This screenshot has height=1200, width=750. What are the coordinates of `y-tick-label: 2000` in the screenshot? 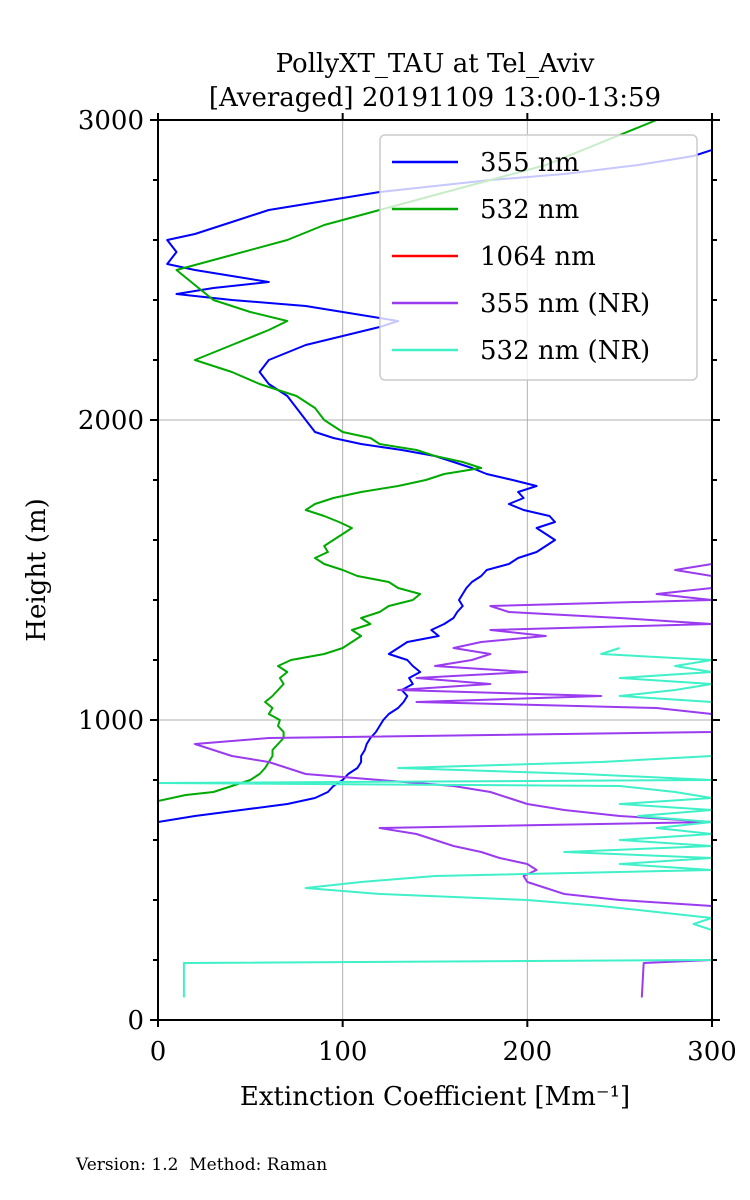 It's located at (111, 421).